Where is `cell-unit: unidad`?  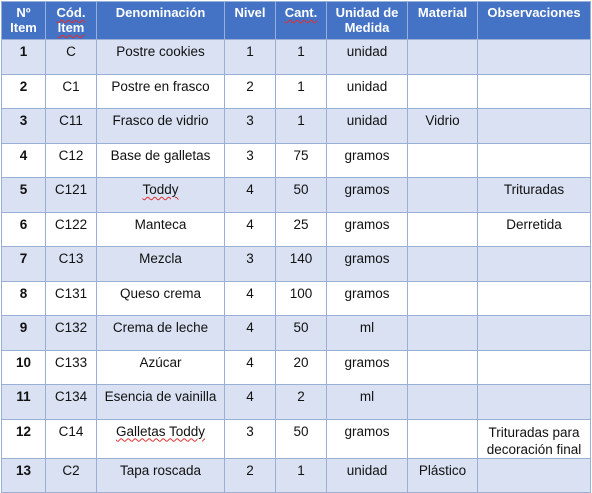 cell-unit: unidad is located at coordinates (367, 91).